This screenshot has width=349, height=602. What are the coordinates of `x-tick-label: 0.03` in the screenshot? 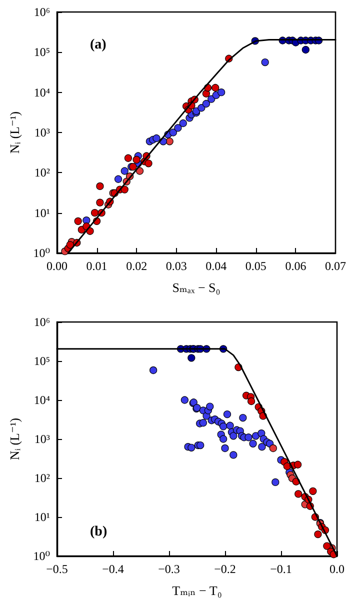 It's located at (176, 266).